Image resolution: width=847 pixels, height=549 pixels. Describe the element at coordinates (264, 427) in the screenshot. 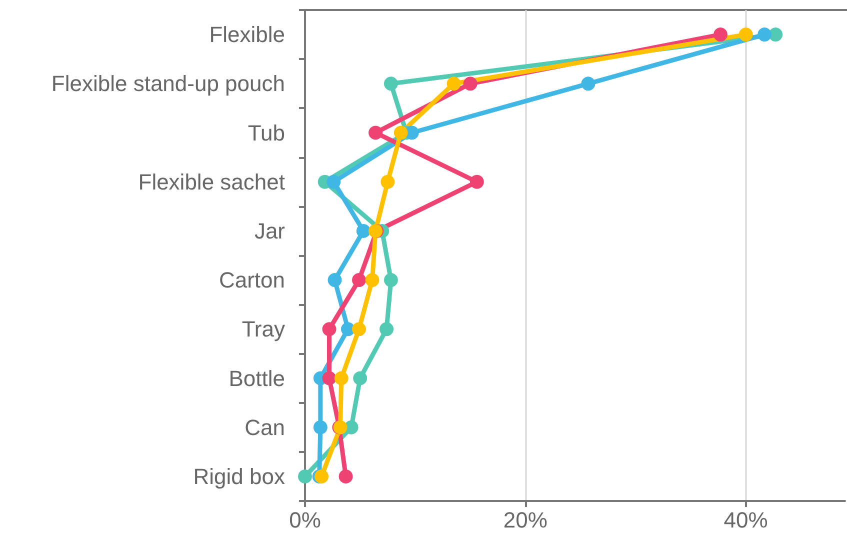

I see `y-tick-label: Can` at that location.